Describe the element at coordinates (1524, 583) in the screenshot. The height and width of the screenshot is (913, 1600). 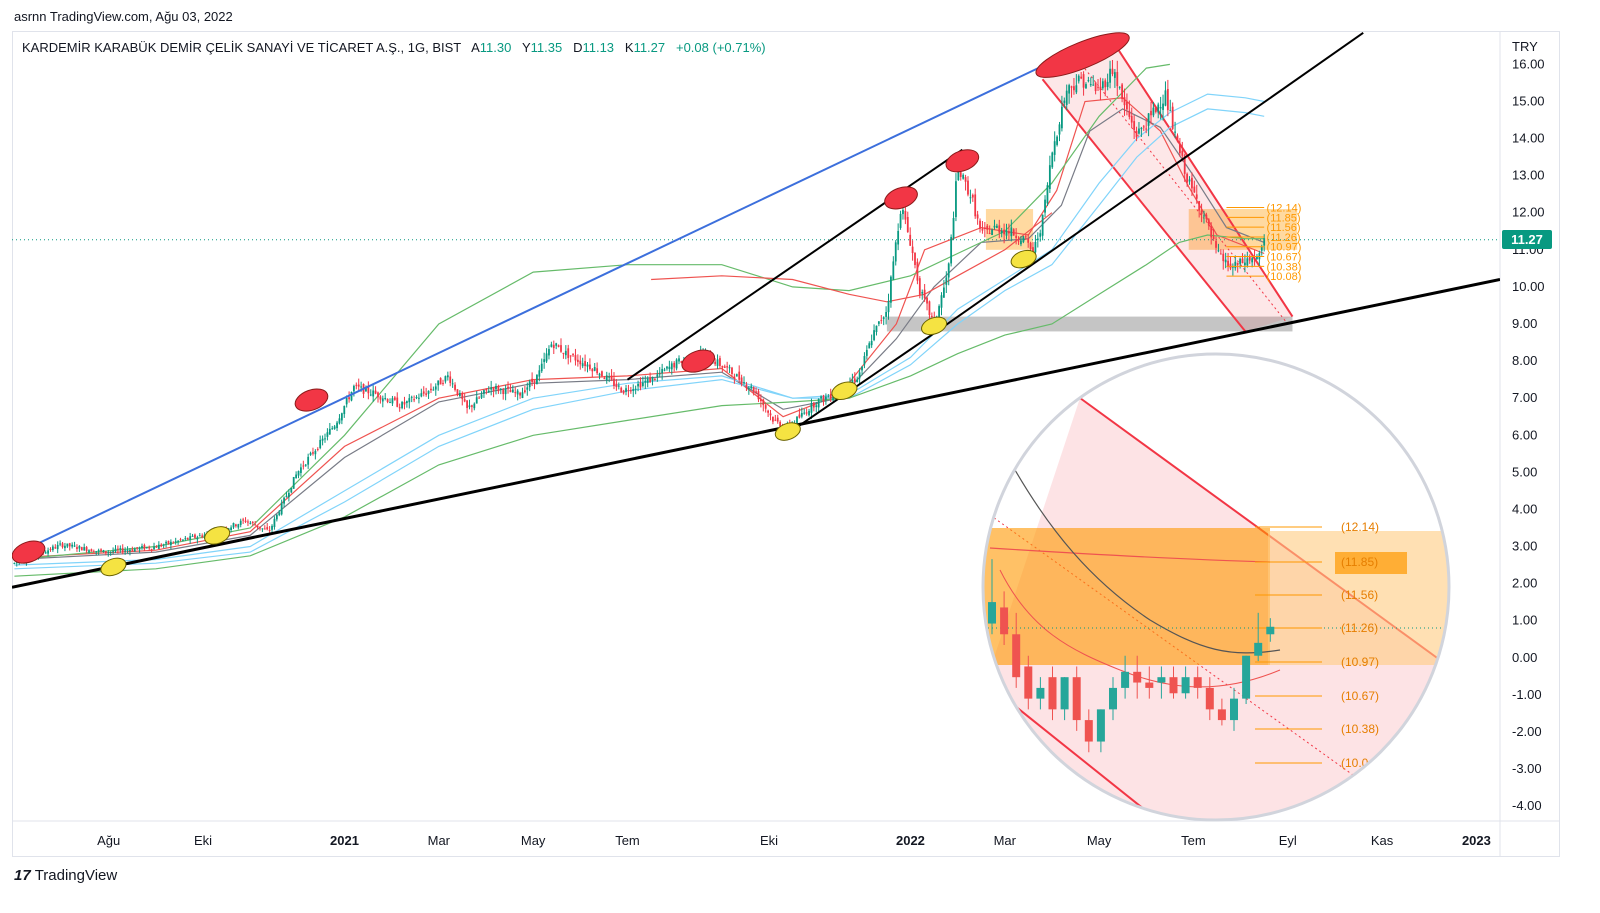
I see `y-tick-label: 2.00` at that location.